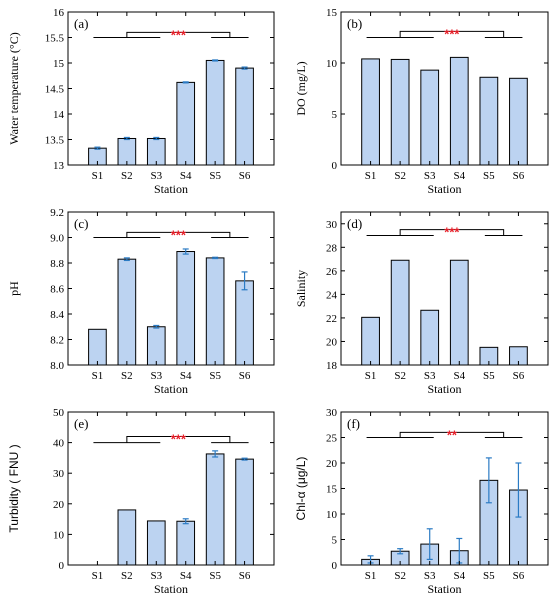  What do you see at coordinates (331, 319) in the screenshot?
I see `y-tick-label: 22` at bounding box center [331, 319].